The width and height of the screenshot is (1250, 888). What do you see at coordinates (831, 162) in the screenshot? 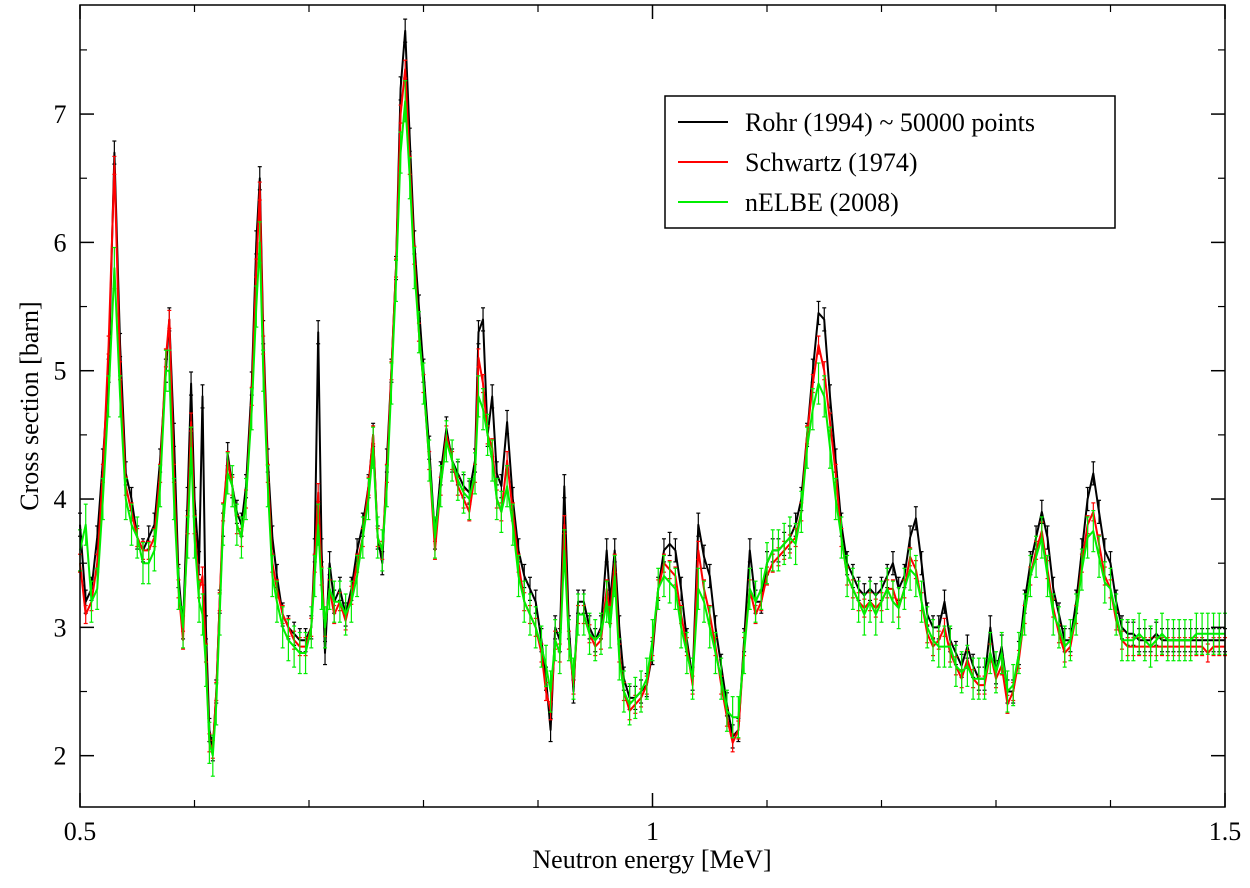
I see `legend-label: Schwartz (1974)` at bounding box center [831, 162].